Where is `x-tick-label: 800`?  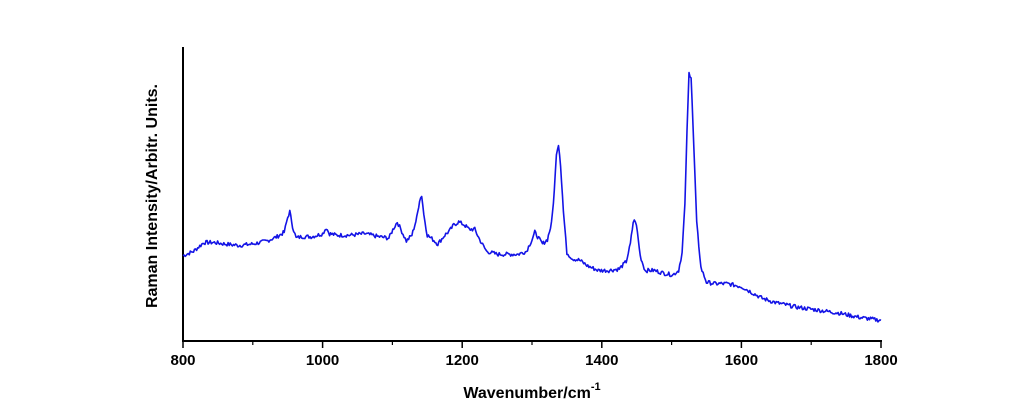 x-tick-label: 800 is located at coordinates (182, 360).